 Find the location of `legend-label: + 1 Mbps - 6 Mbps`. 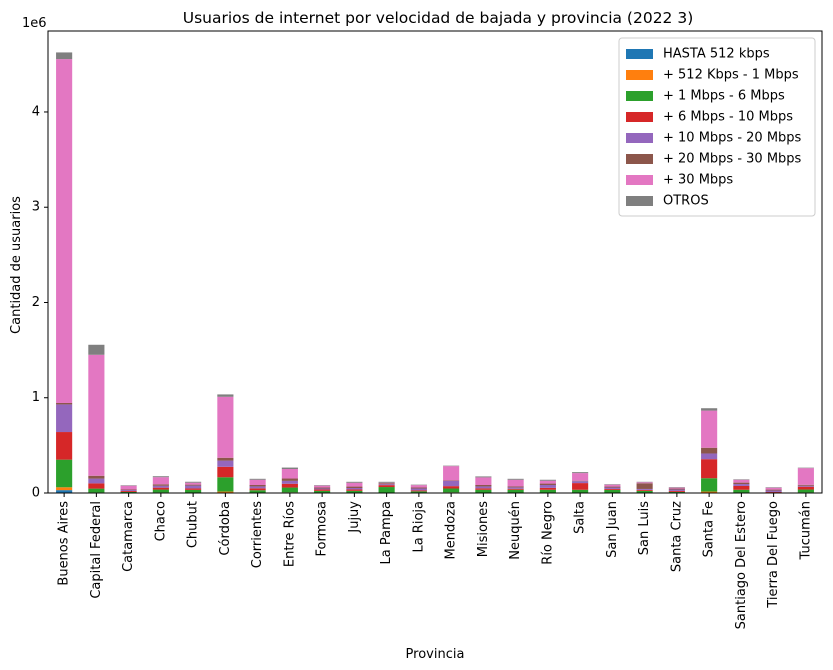

legend-label: + 1 Mbps - 6 Mbps is located at coordinates (724, 96).